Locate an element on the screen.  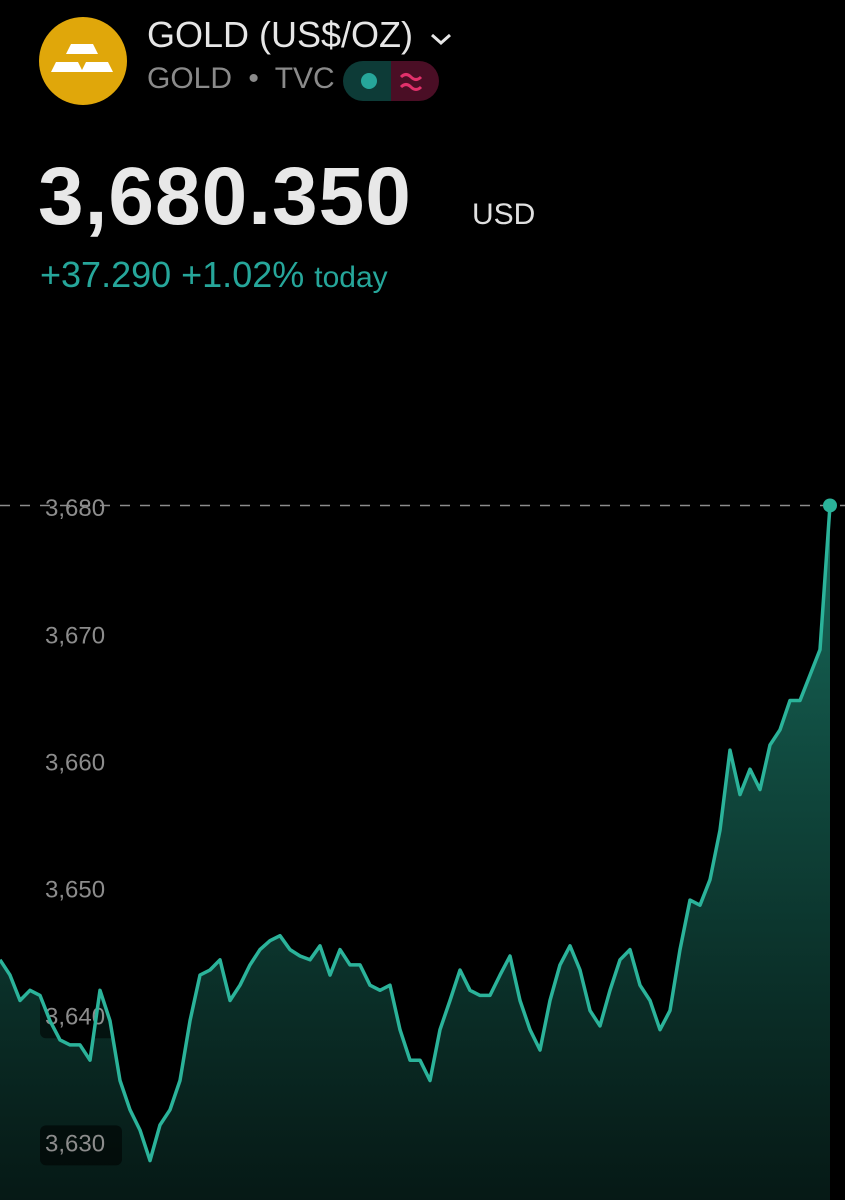
change-value: +37.290 is located at coordinates (106, 274).